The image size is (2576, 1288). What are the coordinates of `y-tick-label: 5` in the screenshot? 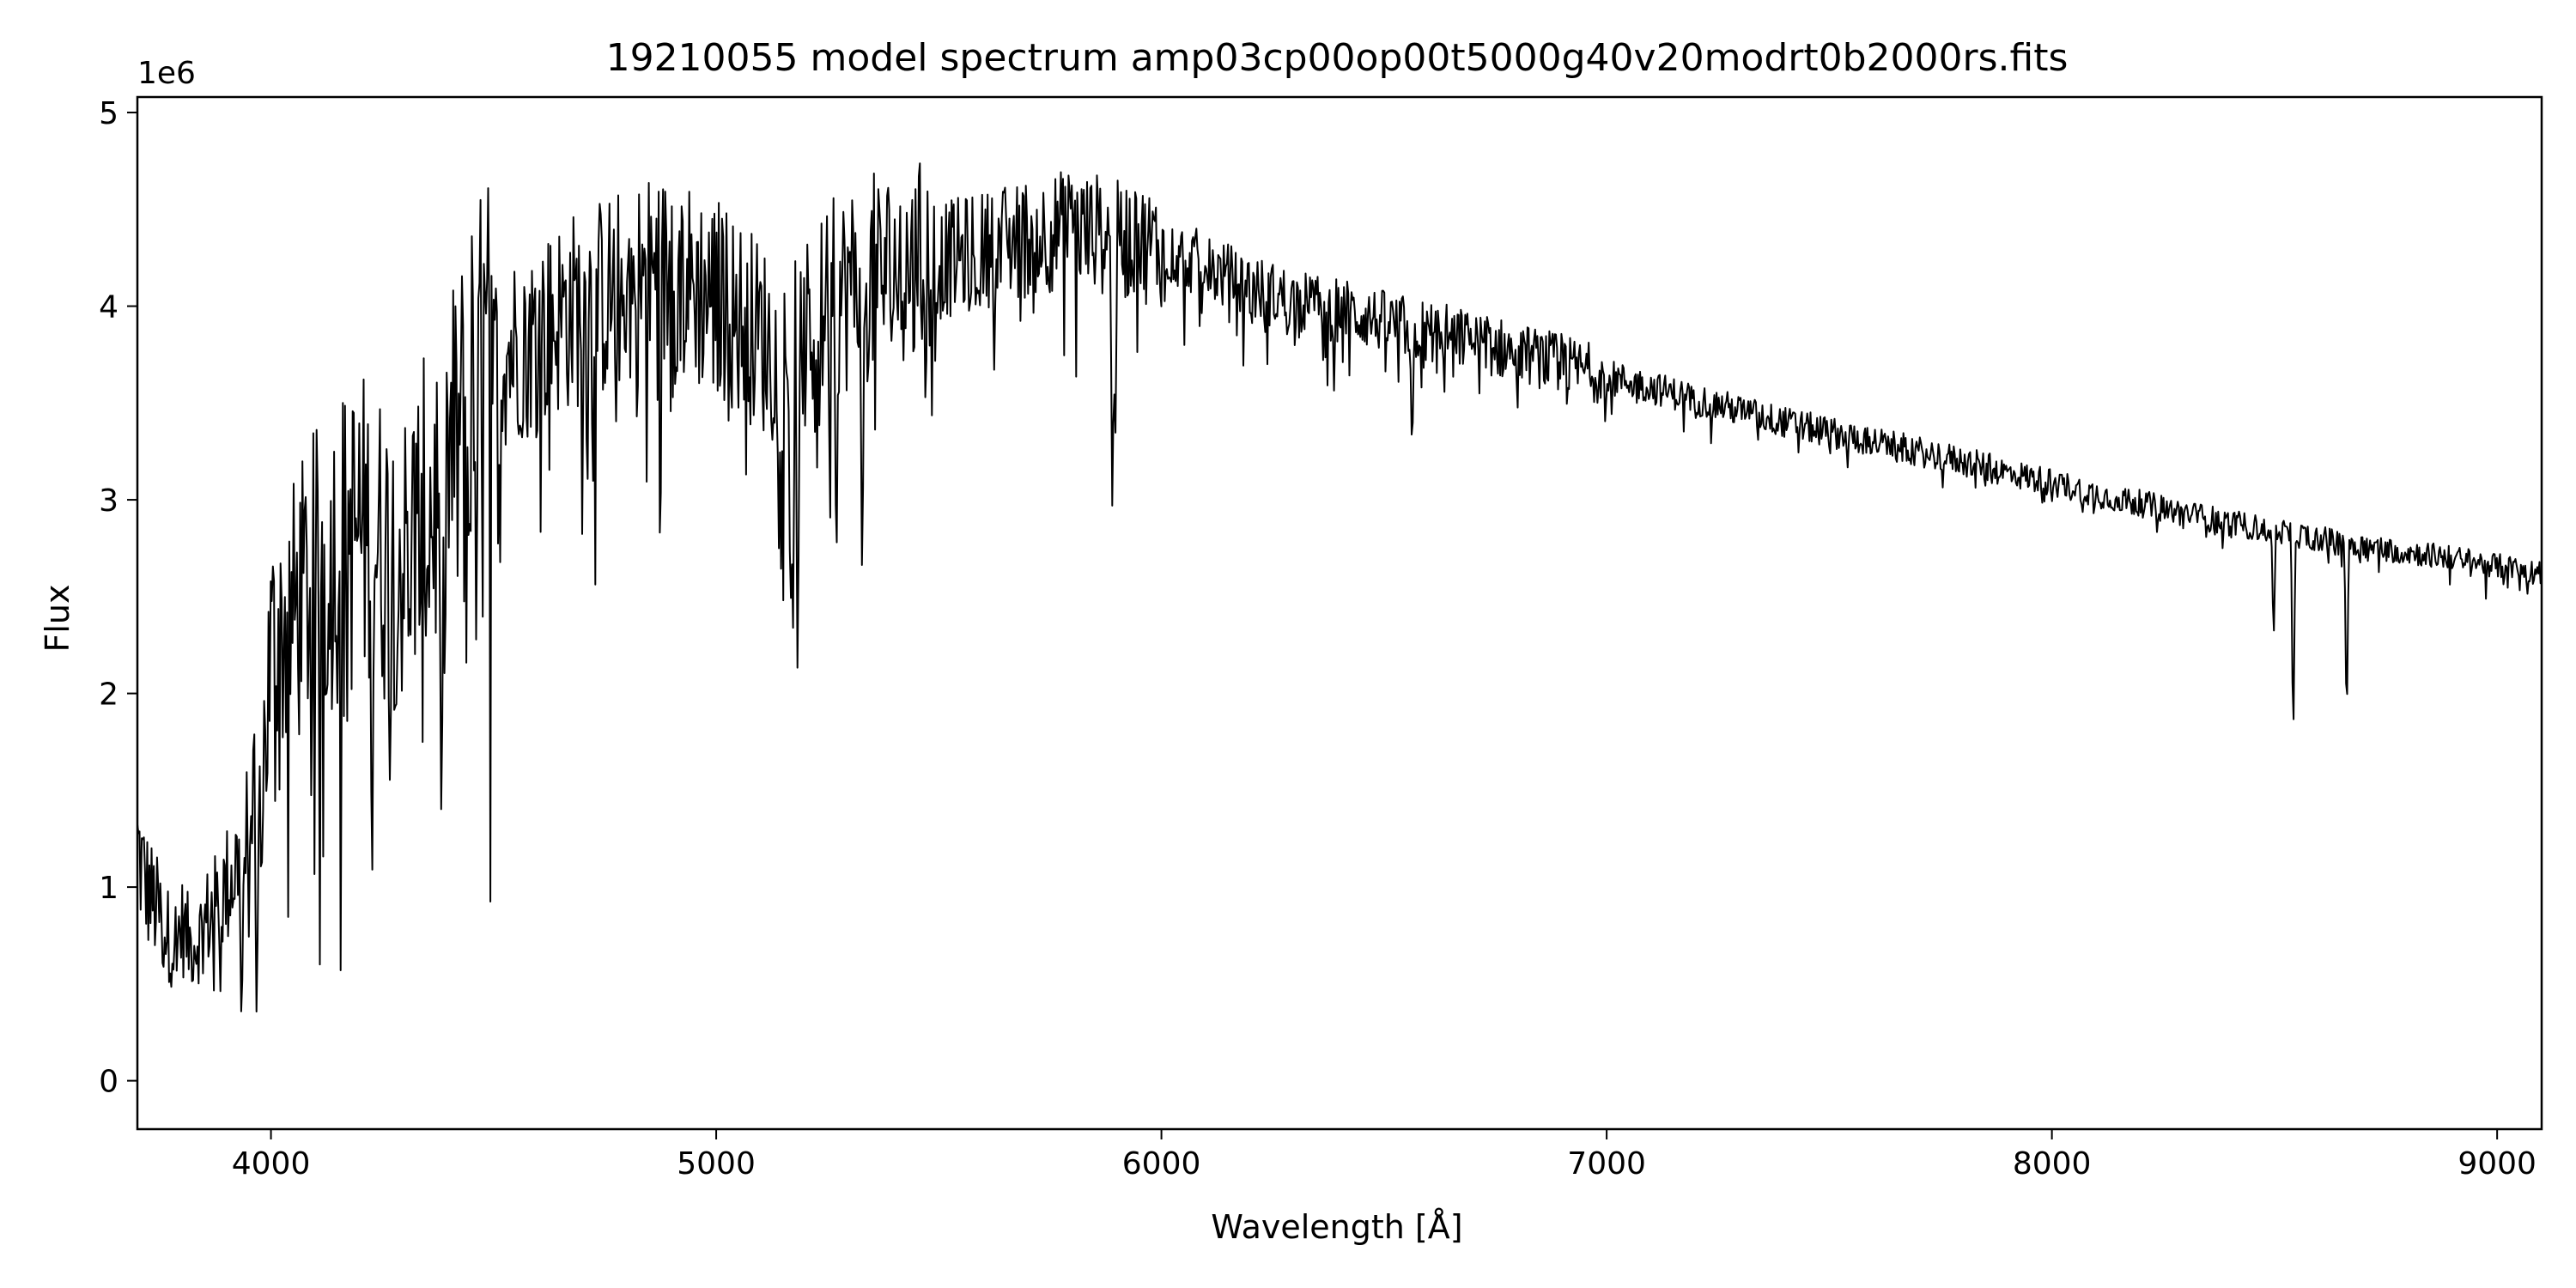 It's located at (109, 113).